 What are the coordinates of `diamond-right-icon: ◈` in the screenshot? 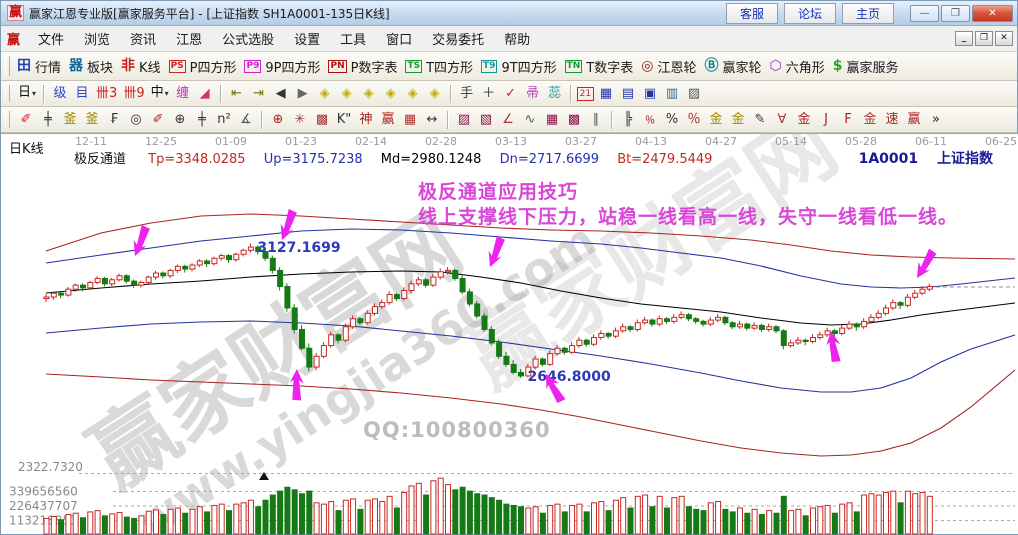 It's located at (346, 93).